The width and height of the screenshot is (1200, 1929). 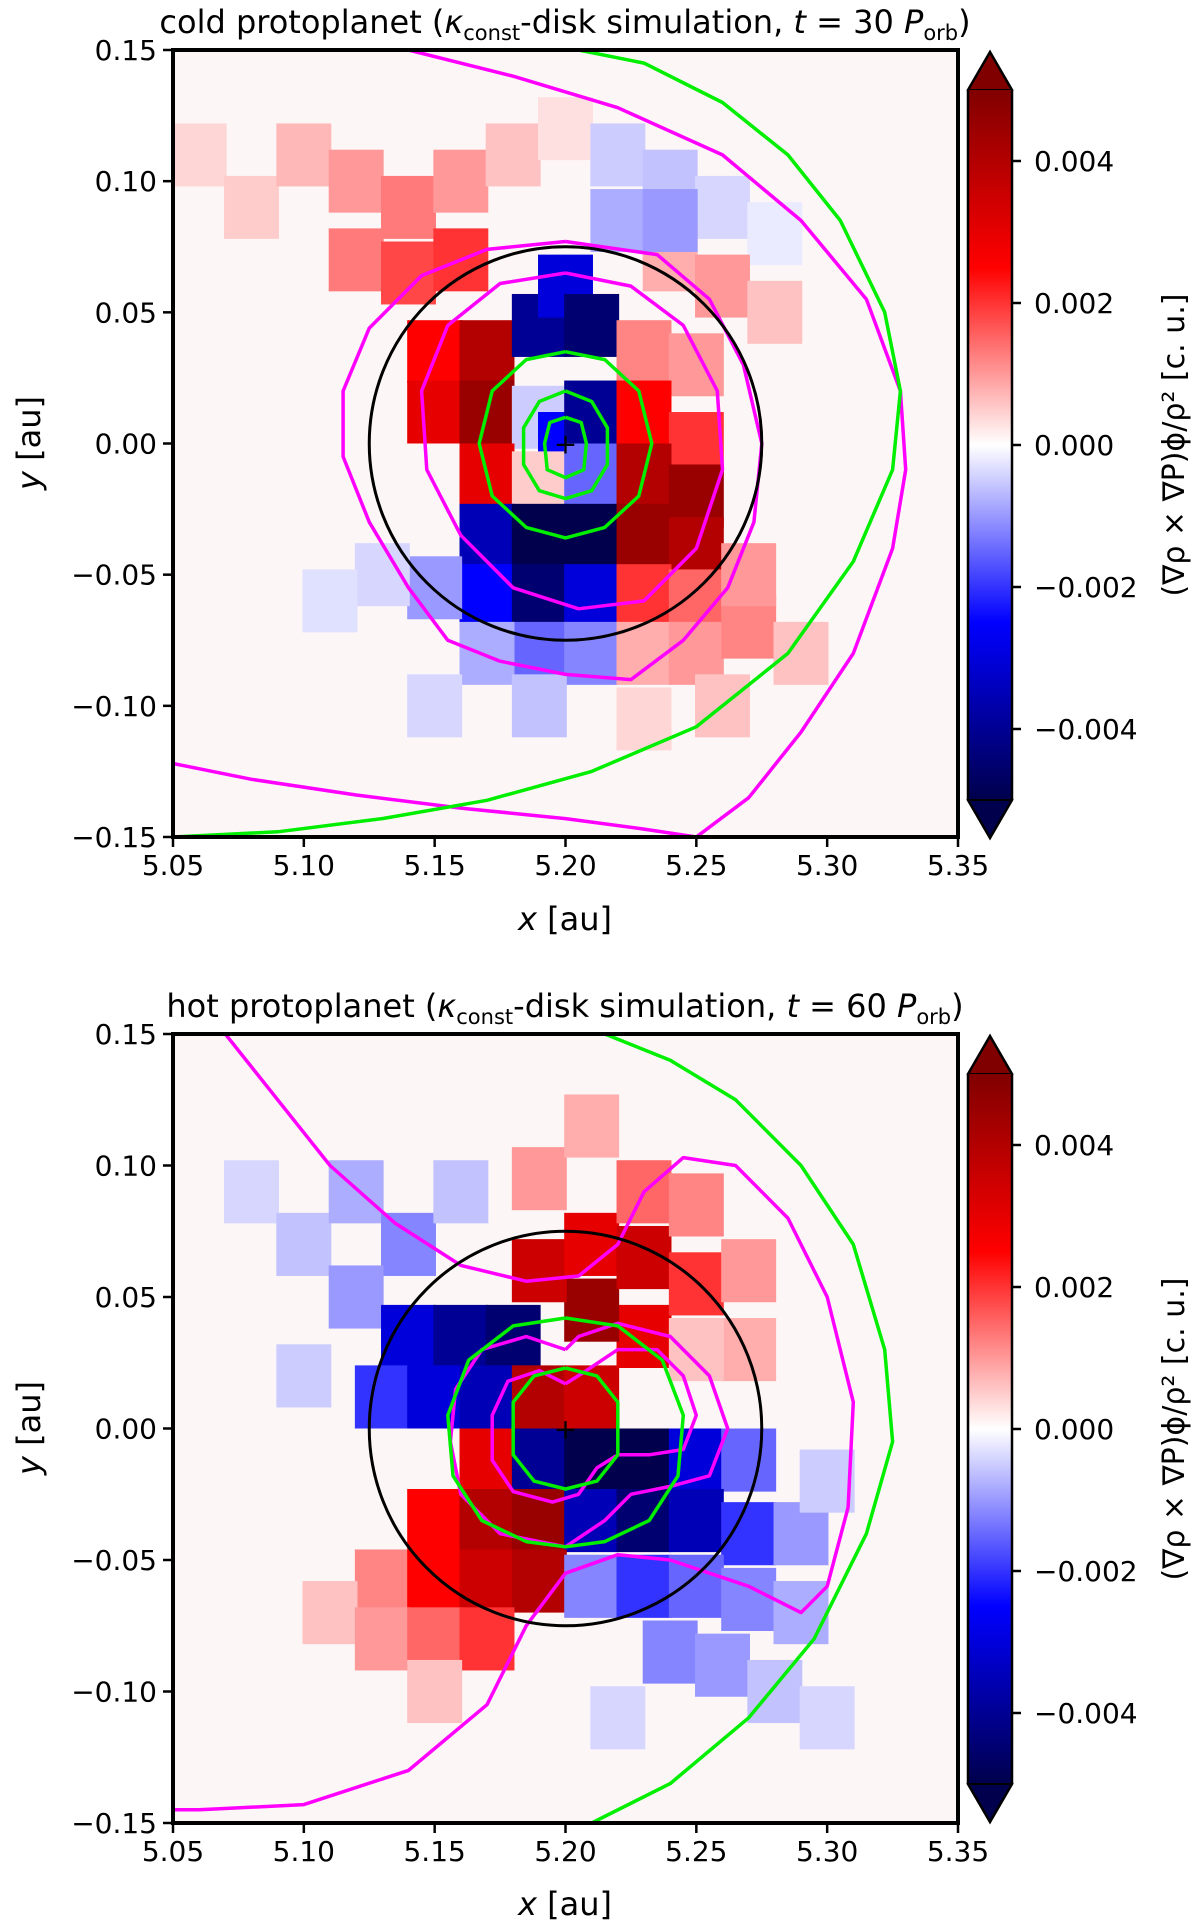 What do you see at coordinates (126, 1297) in the screenshot?
I see `y-tick-label: 0.05` at bounding box center [126, 1297].